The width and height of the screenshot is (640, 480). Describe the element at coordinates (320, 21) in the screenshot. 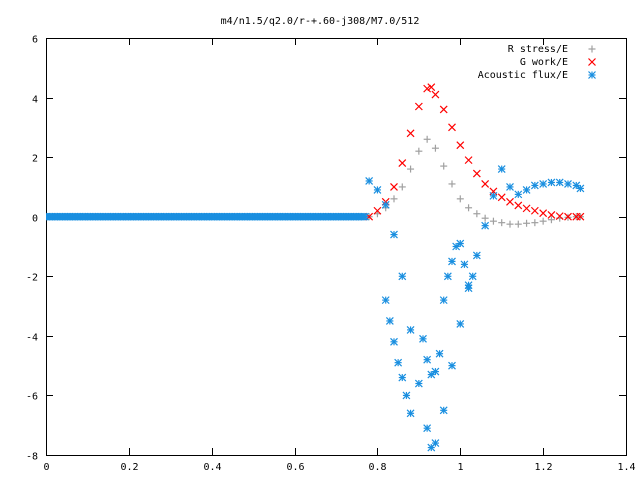

I see `chart-title: m4/n1.5/q2.0/r-+.60-j308/M7.0/512` at that location.